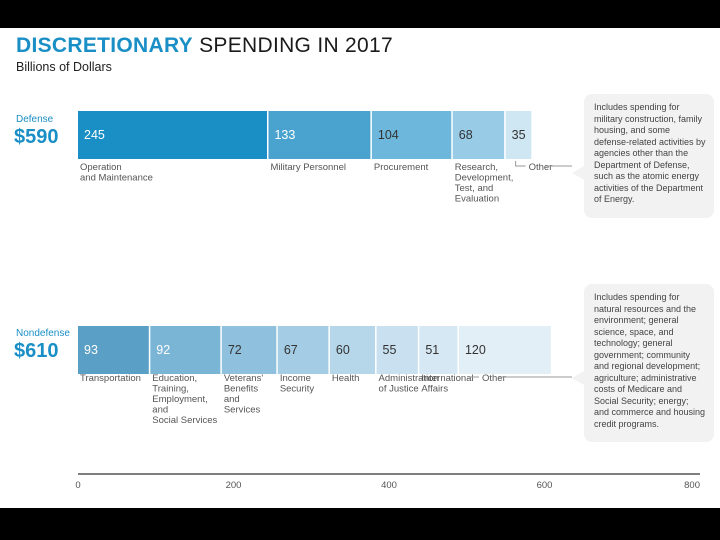 Image resolution: width=720 pixels, height=540 pixels. Describe the element at coordinates (35, 119) in the screenshot. I see `defense-label: Defense` at that location.